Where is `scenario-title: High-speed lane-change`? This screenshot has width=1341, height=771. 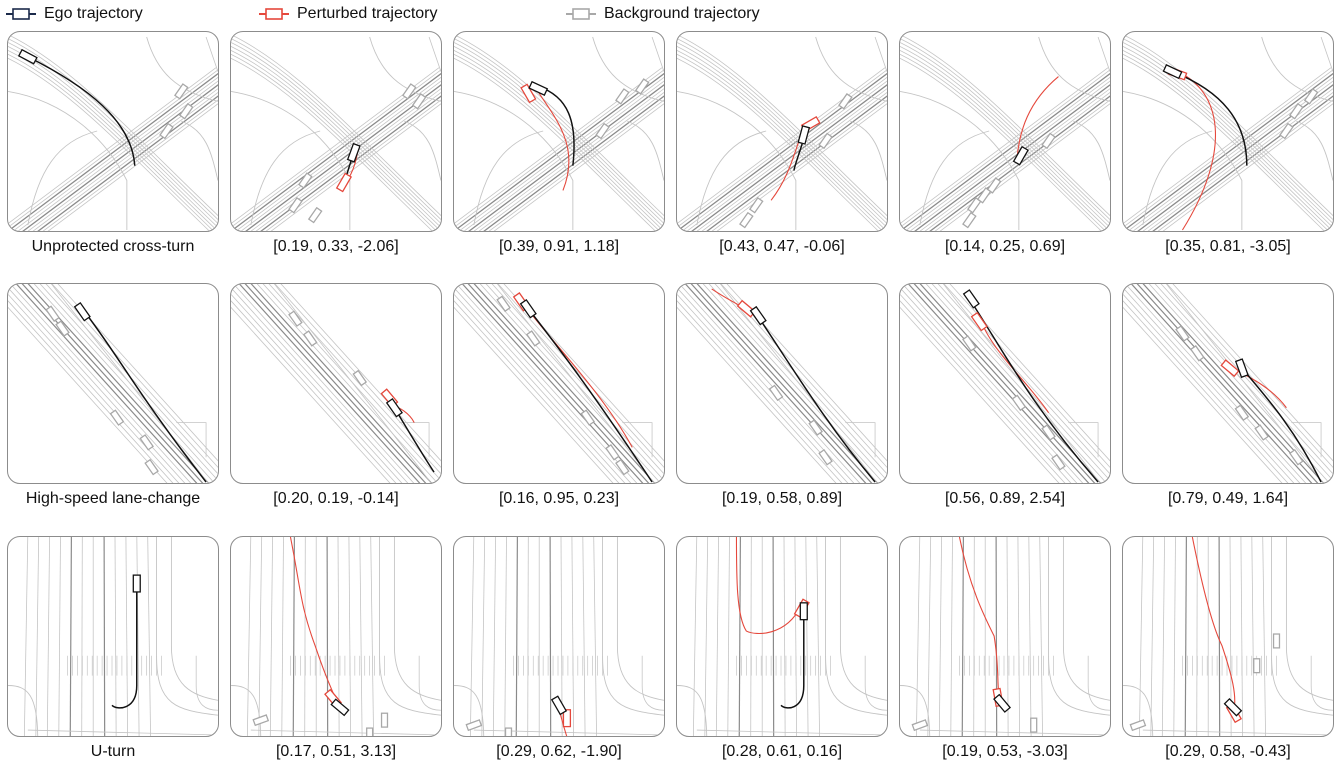 scenario-title: High-speed lane-change is located at coordinates (113, 498).